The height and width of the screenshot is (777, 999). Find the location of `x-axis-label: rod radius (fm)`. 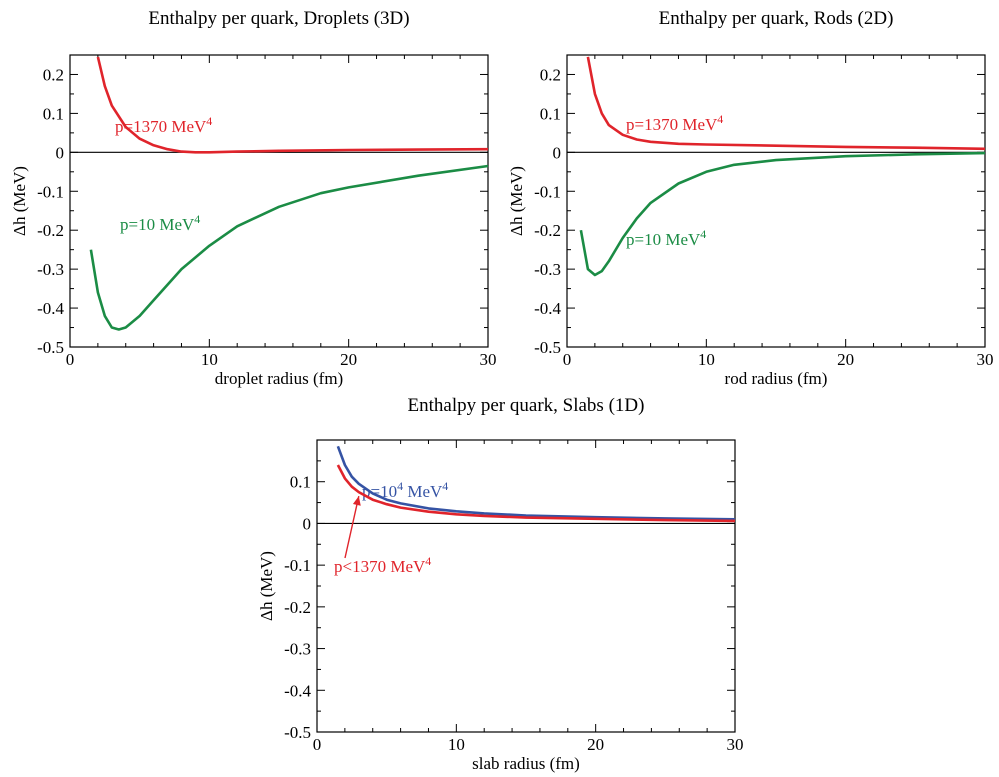

x-axis-label: rod radius (fm) is located at coordinates (776, 378).